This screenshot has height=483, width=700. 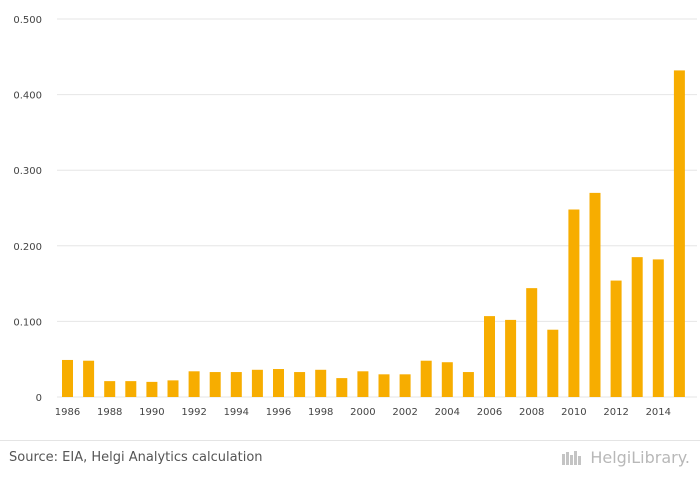 What do you see at coordinates (350, 440) in the screenshot?
I see `footer-divider` at bounding box center [350, 440].